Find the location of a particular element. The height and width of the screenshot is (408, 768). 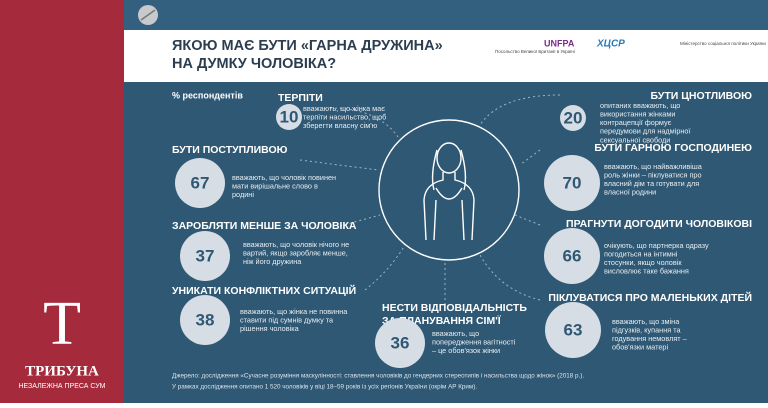

item-text: вартий, якщо заробляє менше, is located at coordinates (295, 253).